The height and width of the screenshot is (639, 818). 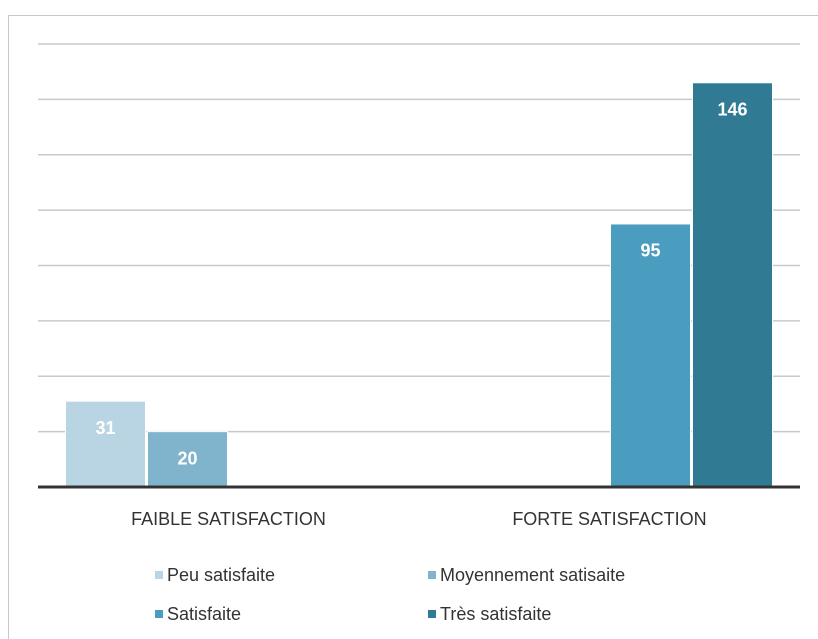 I want to click on legend-label: Peu satisfaite, so click(x=221, y=575).